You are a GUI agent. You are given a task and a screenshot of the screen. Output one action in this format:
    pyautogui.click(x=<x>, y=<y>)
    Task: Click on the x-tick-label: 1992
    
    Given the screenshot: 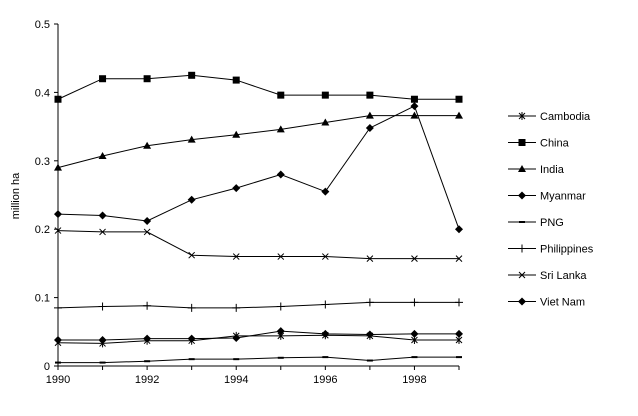 What is the action you would take?
    pyautogui.click(x=147, y=380)
    